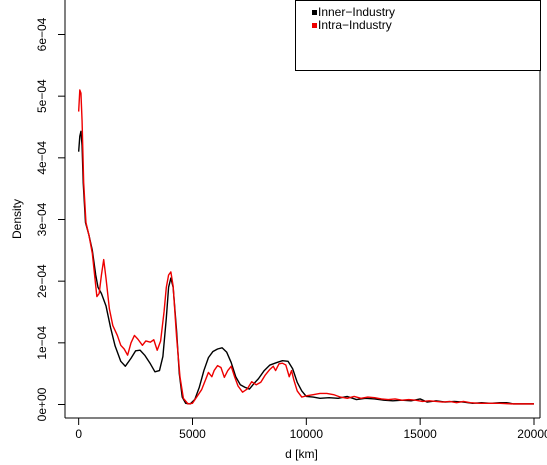 This screenshot has height=465, width=547. I want to click on y-tick-label: 2e−04, so click(42, 281).